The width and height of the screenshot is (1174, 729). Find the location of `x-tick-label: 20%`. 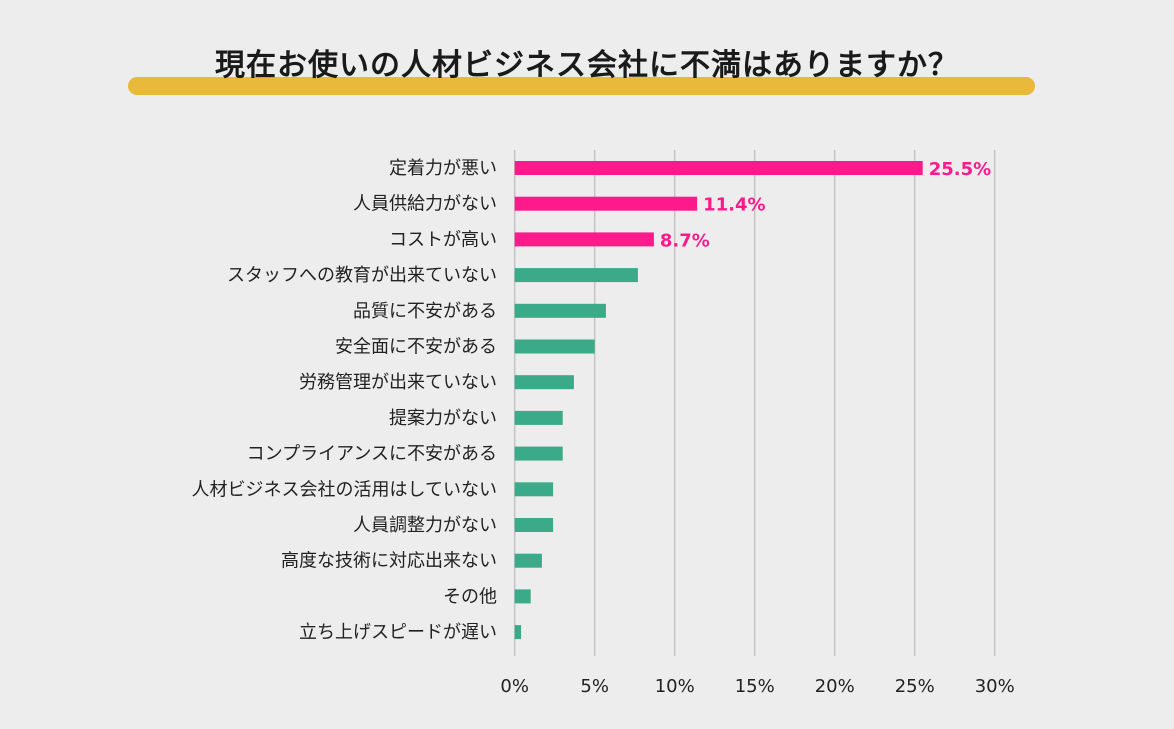

x-tick-label: 20% is located at coordinates (835, 686).